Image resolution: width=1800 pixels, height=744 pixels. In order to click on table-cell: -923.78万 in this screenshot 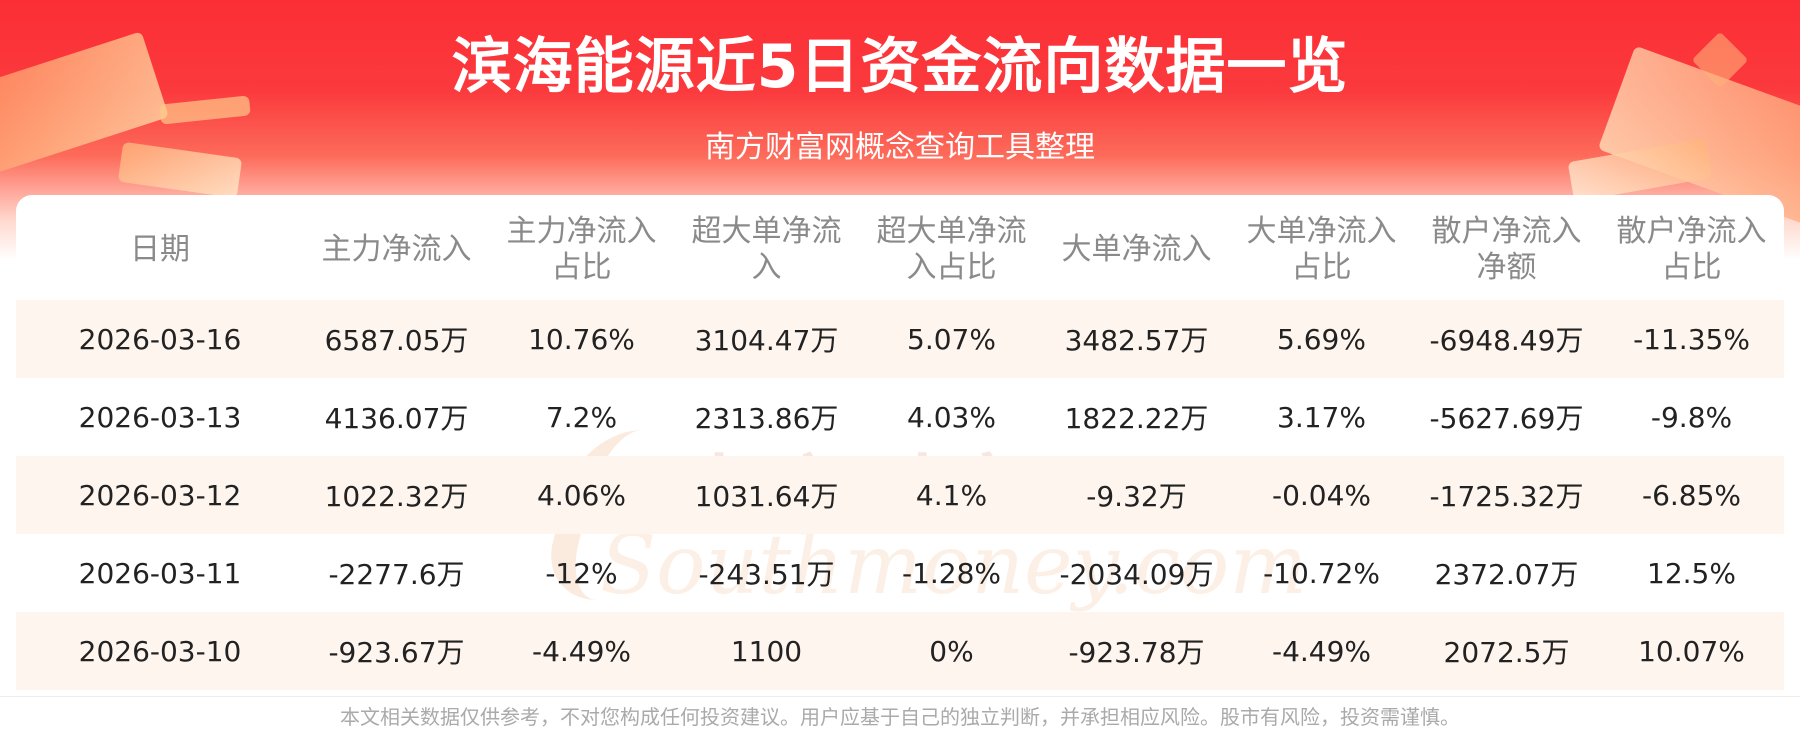, I will do `click(1136, 652)`.